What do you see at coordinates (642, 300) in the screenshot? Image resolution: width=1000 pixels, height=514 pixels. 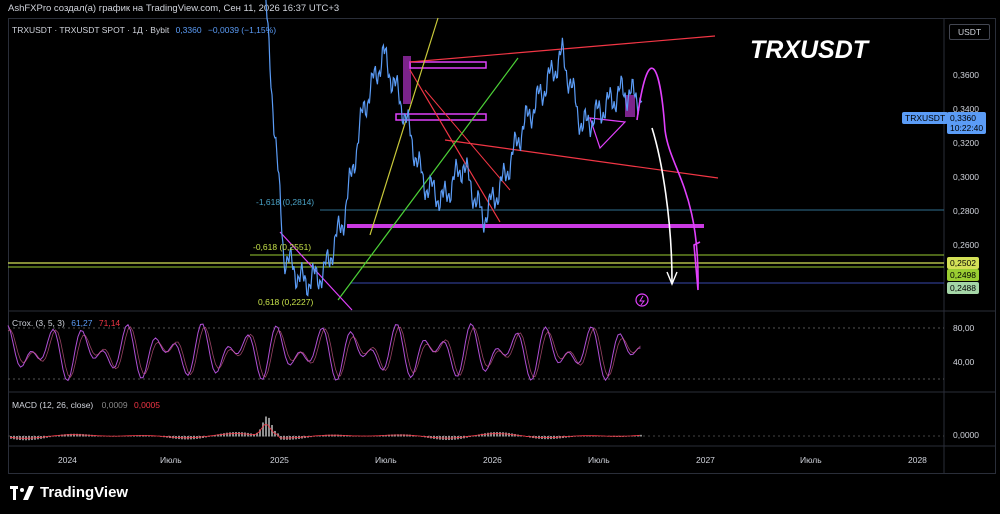 I see `event-marker-icon` at bounding box center [642, 300].